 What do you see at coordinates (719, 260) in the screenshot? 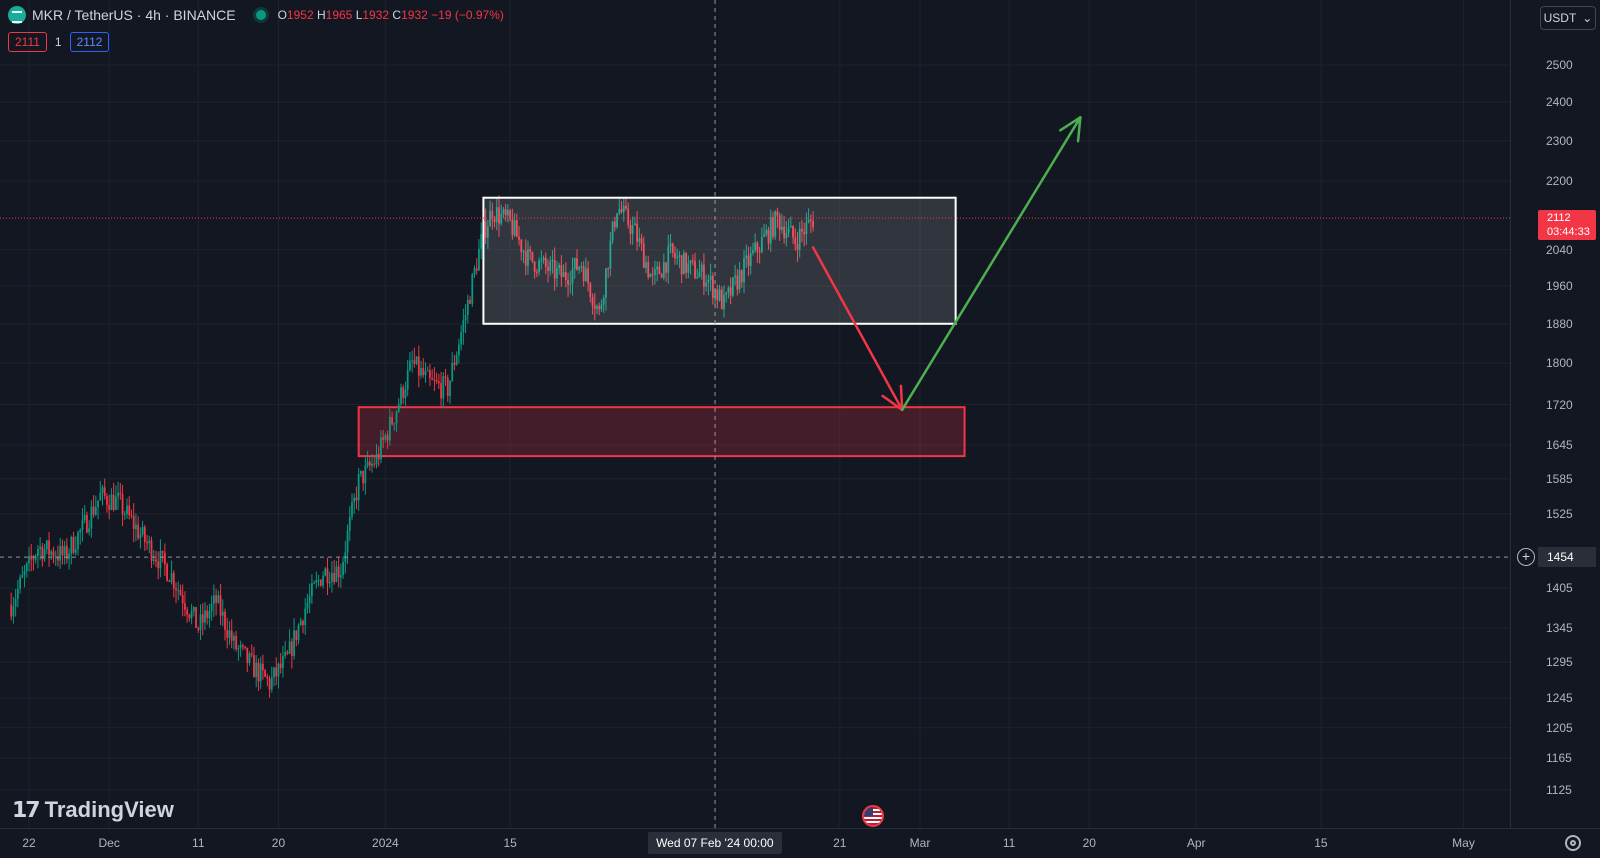
I see `consolidation-range-rectangle` at bounding box center [719, 260].